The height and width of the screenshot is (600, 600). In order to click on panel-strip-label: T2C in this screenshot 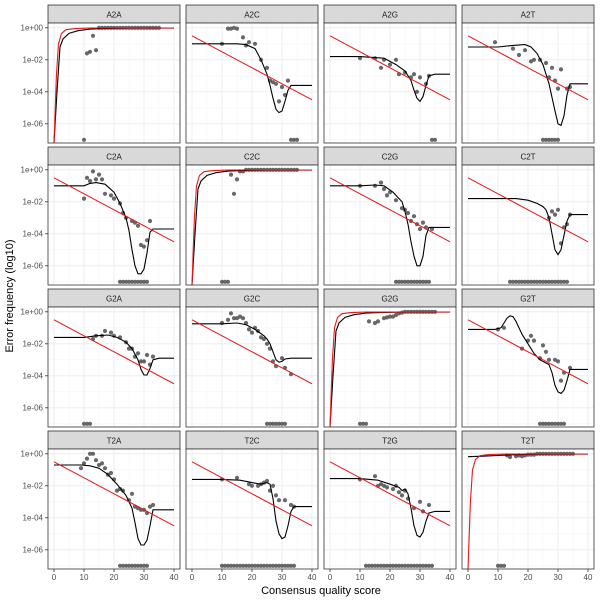, I will do `click(251, 441)`.